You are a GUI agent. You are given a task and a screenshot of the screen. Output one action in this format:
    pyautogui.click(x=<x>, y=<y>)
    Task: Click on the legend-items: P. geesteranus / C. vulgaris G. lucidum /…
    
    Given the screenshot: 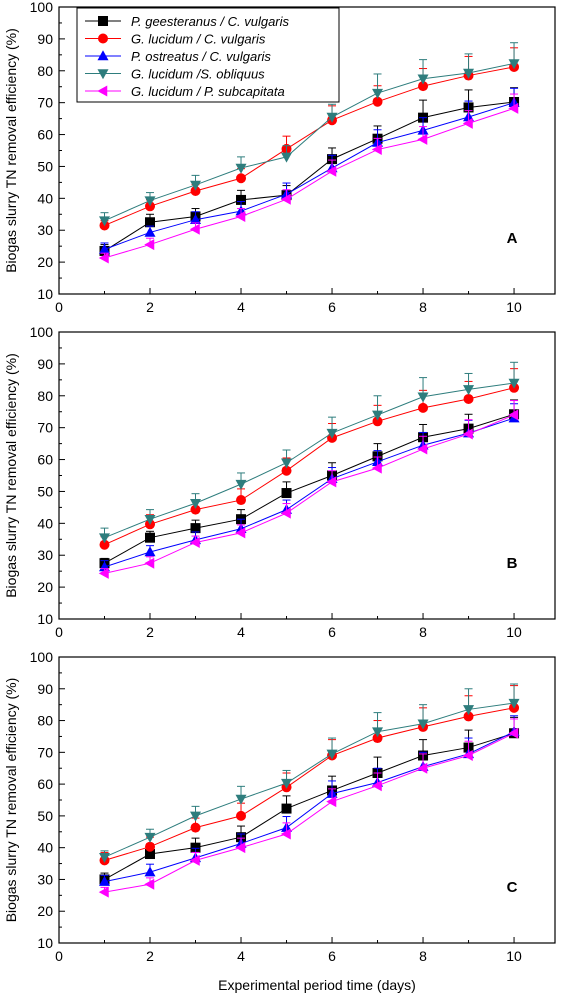 What is the action you would take?
    pyautogui.click(x=187, y=56)
    